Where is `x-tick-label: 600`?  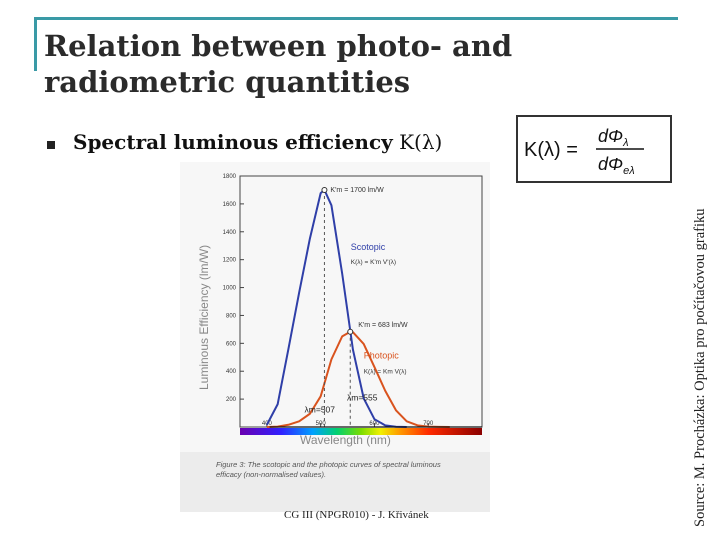
x-tick-label: 600 is located at coordinates (374, 424).